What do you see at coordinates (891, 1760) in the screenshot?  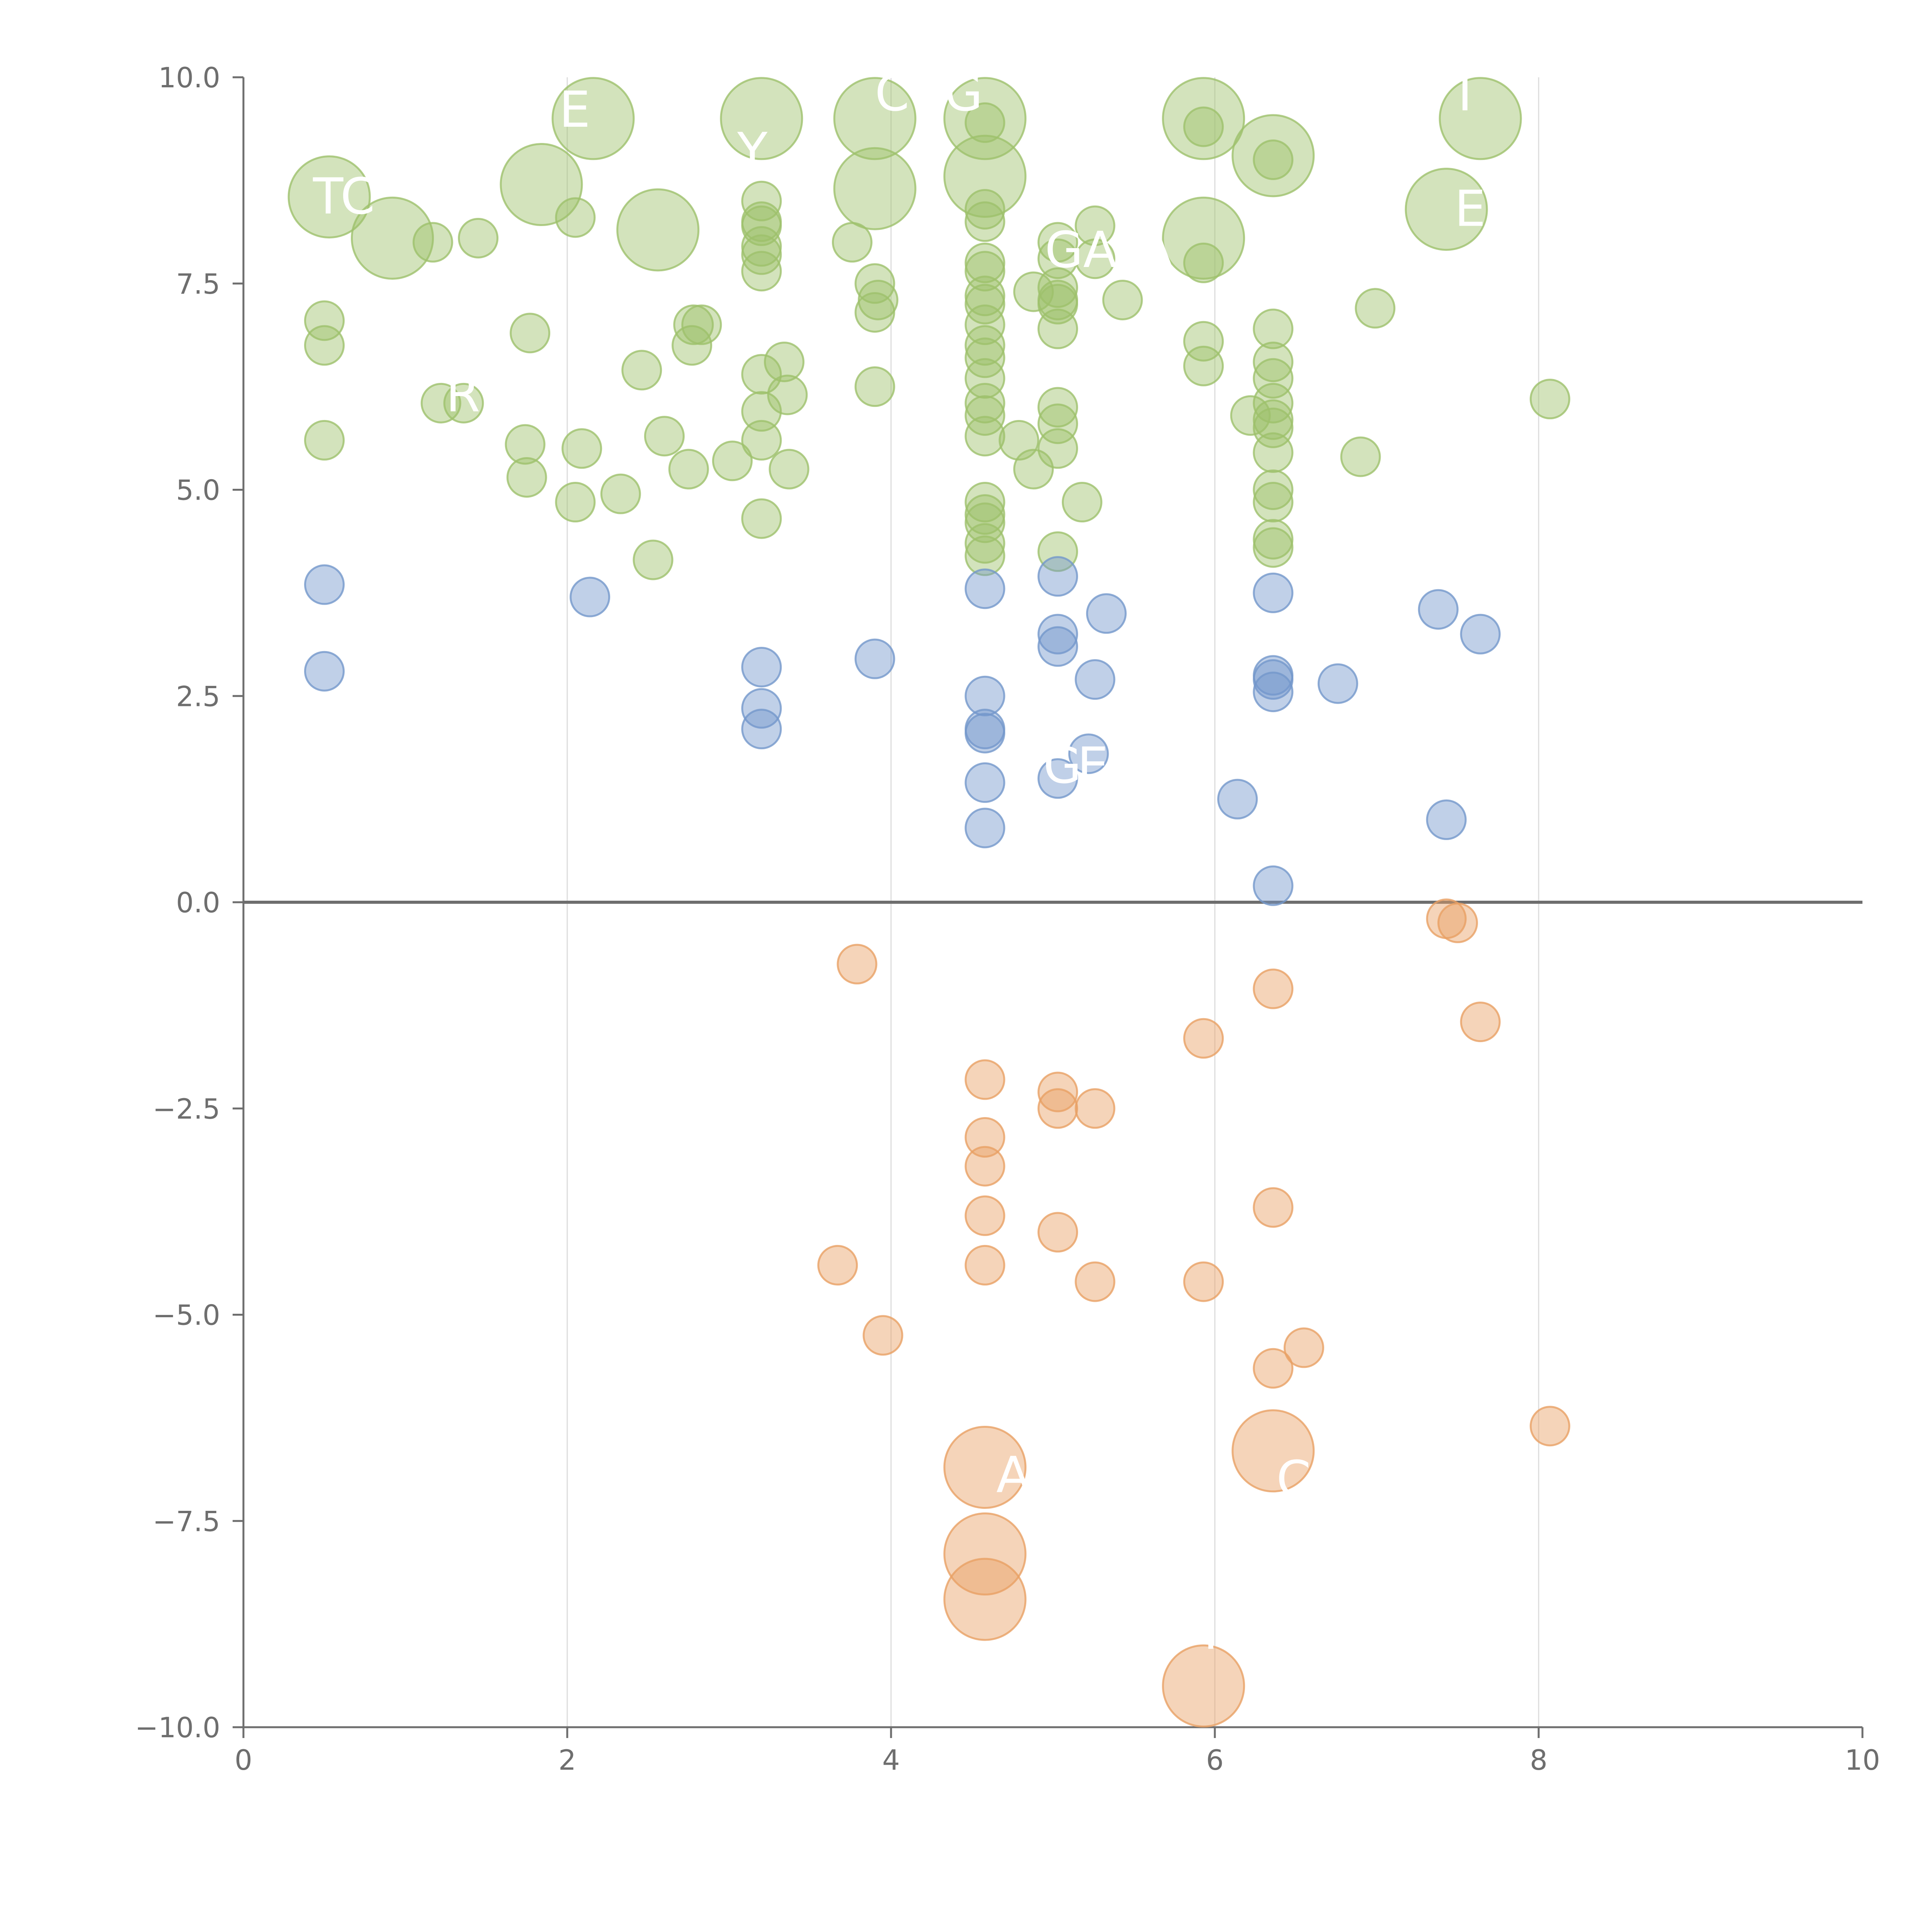 I see `x-tick-label: 4` at bounding box center [891, 1760].